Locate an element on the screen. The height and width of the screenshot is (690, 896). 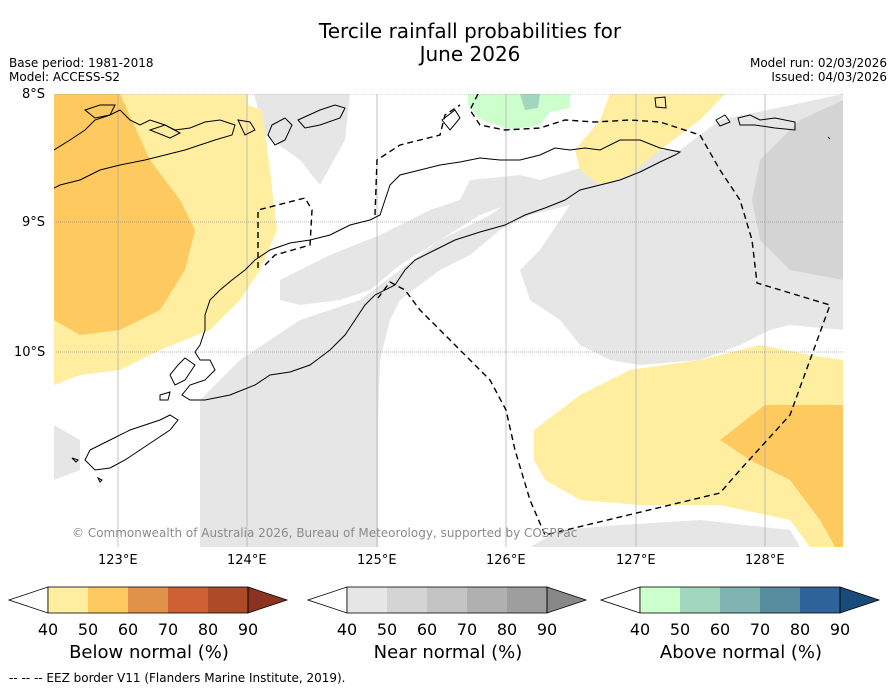
colorbar-near-swatches is located at coordinates (447, 600).